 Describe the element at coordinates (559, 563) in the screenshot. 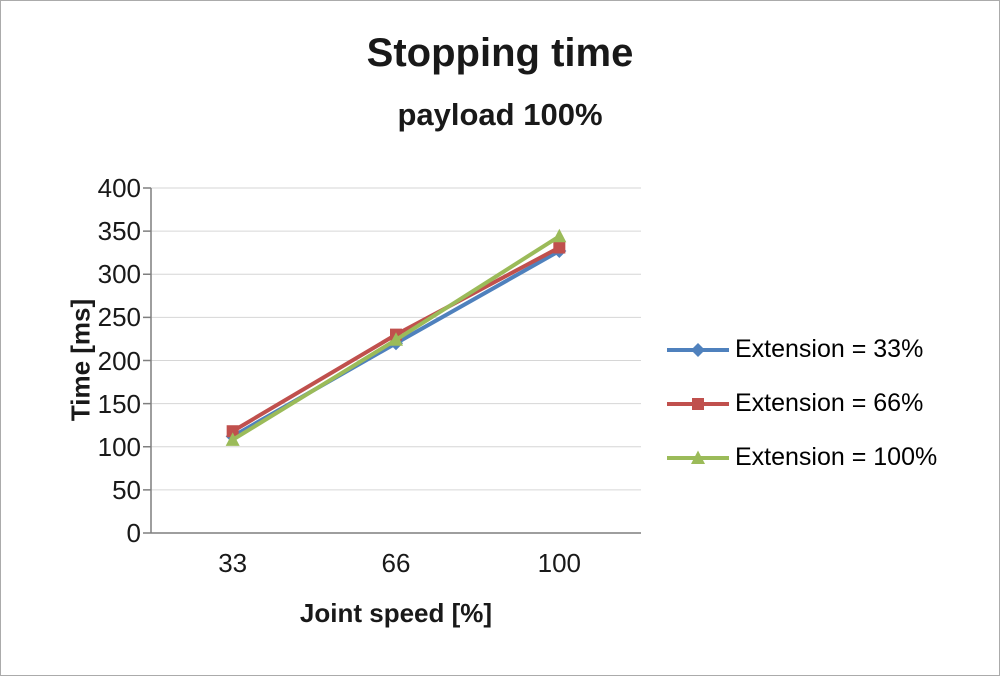

I see `x-tick-label: 100` at that location.